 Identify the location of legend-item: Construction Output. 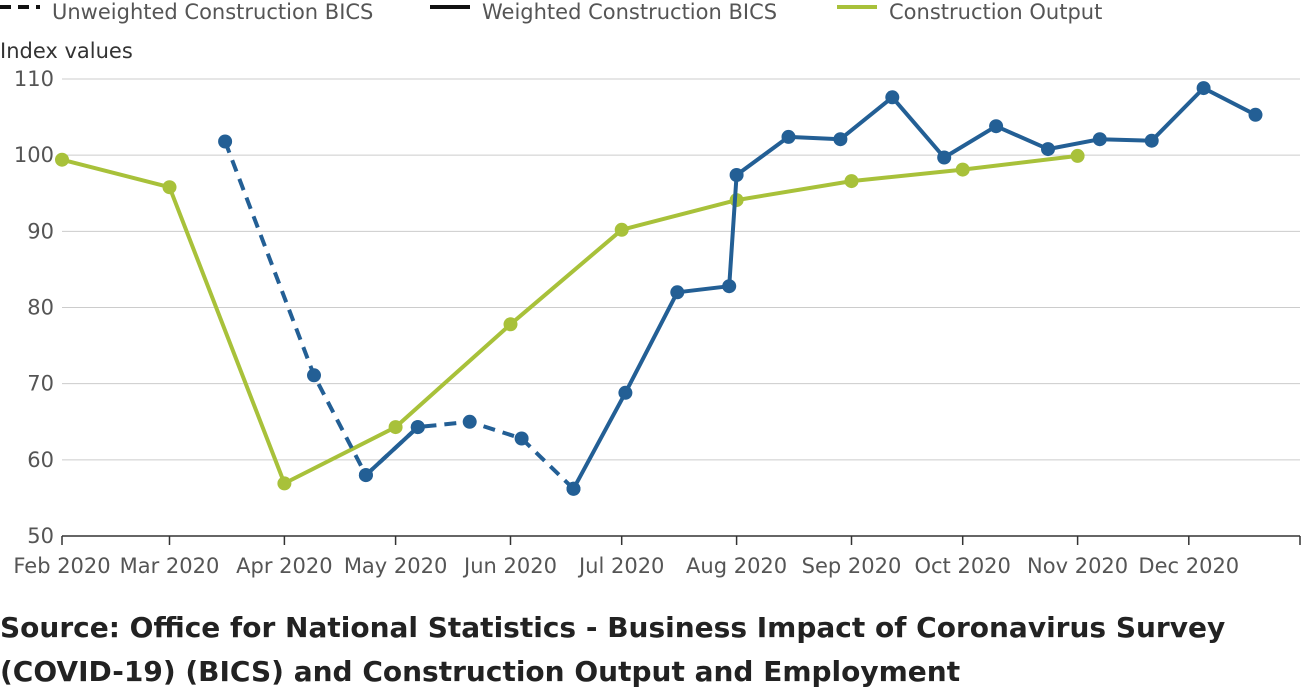
(969, 12).